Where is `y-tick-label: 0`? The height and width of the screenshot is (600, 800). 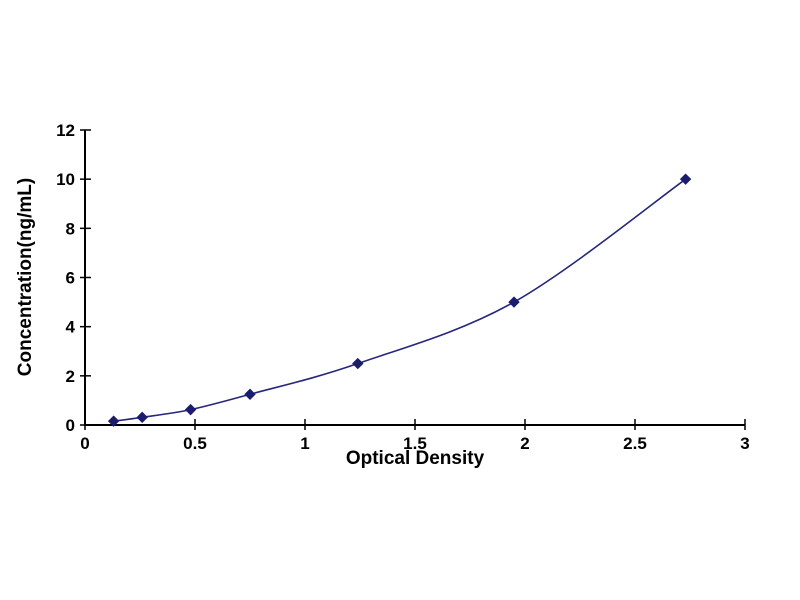 y-tick-label: 0 is located at coordinates (70, 425).